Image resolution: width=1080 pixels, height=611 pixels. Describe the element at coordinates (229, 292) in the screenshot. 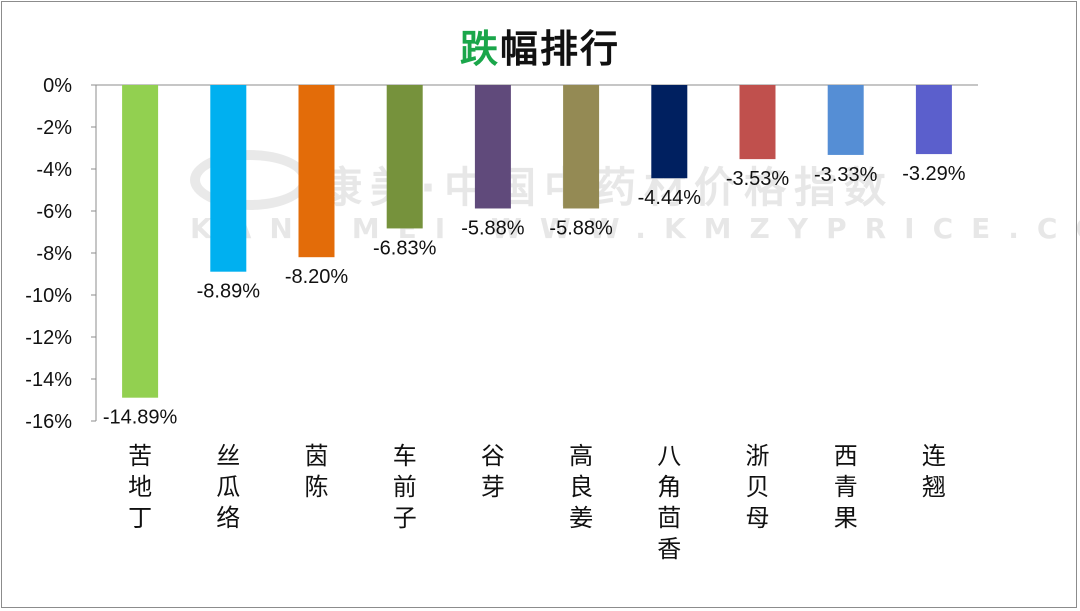

I see `data-label: -8.89%` at that location.